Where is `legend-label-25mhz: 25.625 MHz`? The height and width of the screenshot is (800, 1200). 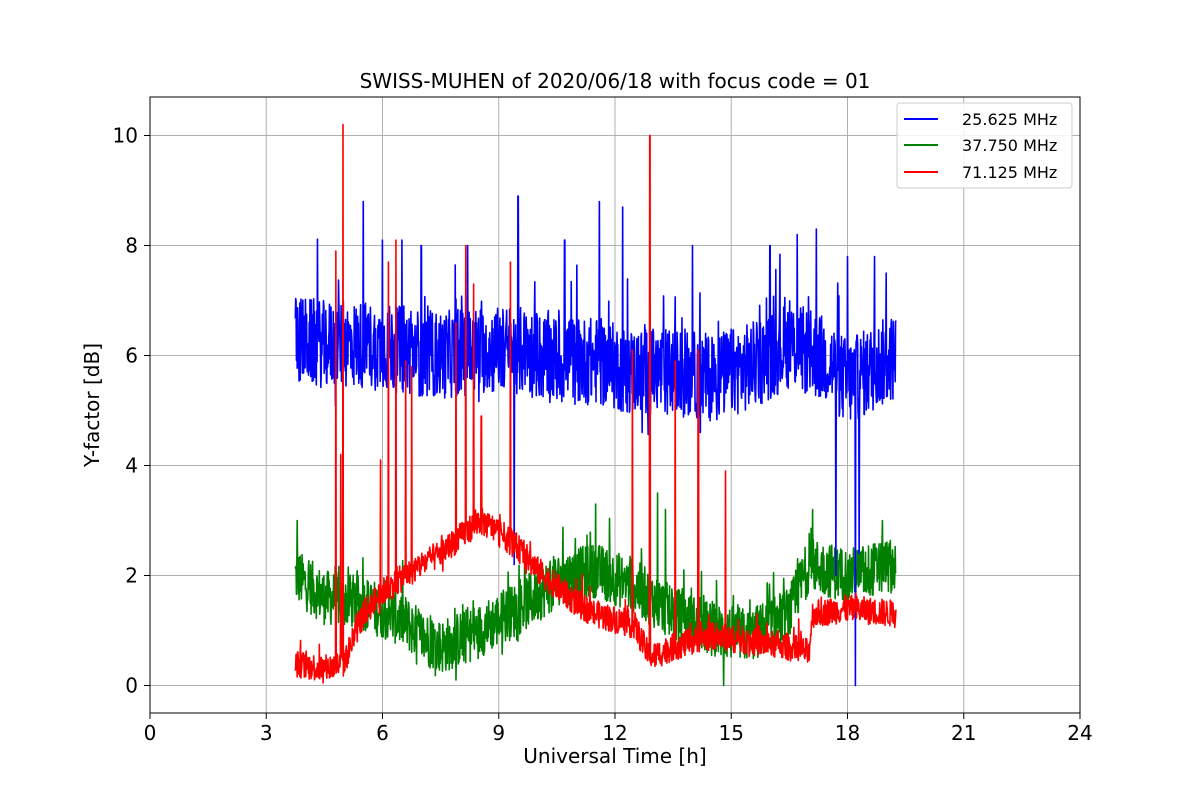 legend-label-25mhz: 25.625 MHz is located at coordinates (1009, 119).